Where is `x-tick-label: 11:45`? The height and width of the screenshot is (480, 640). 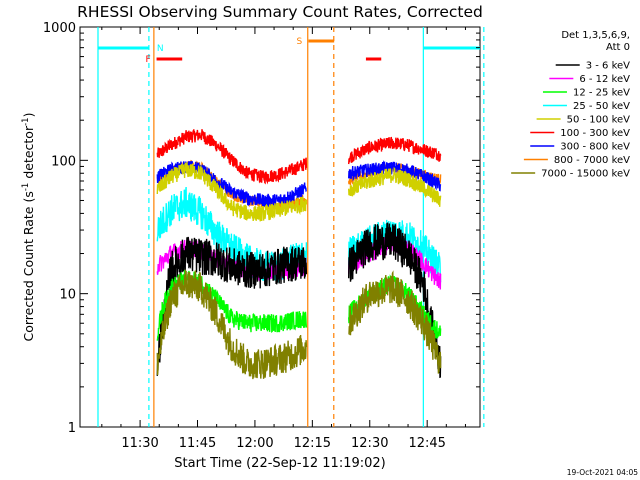 x-tick-label: 11:45 is located at coordinates (197, 443).